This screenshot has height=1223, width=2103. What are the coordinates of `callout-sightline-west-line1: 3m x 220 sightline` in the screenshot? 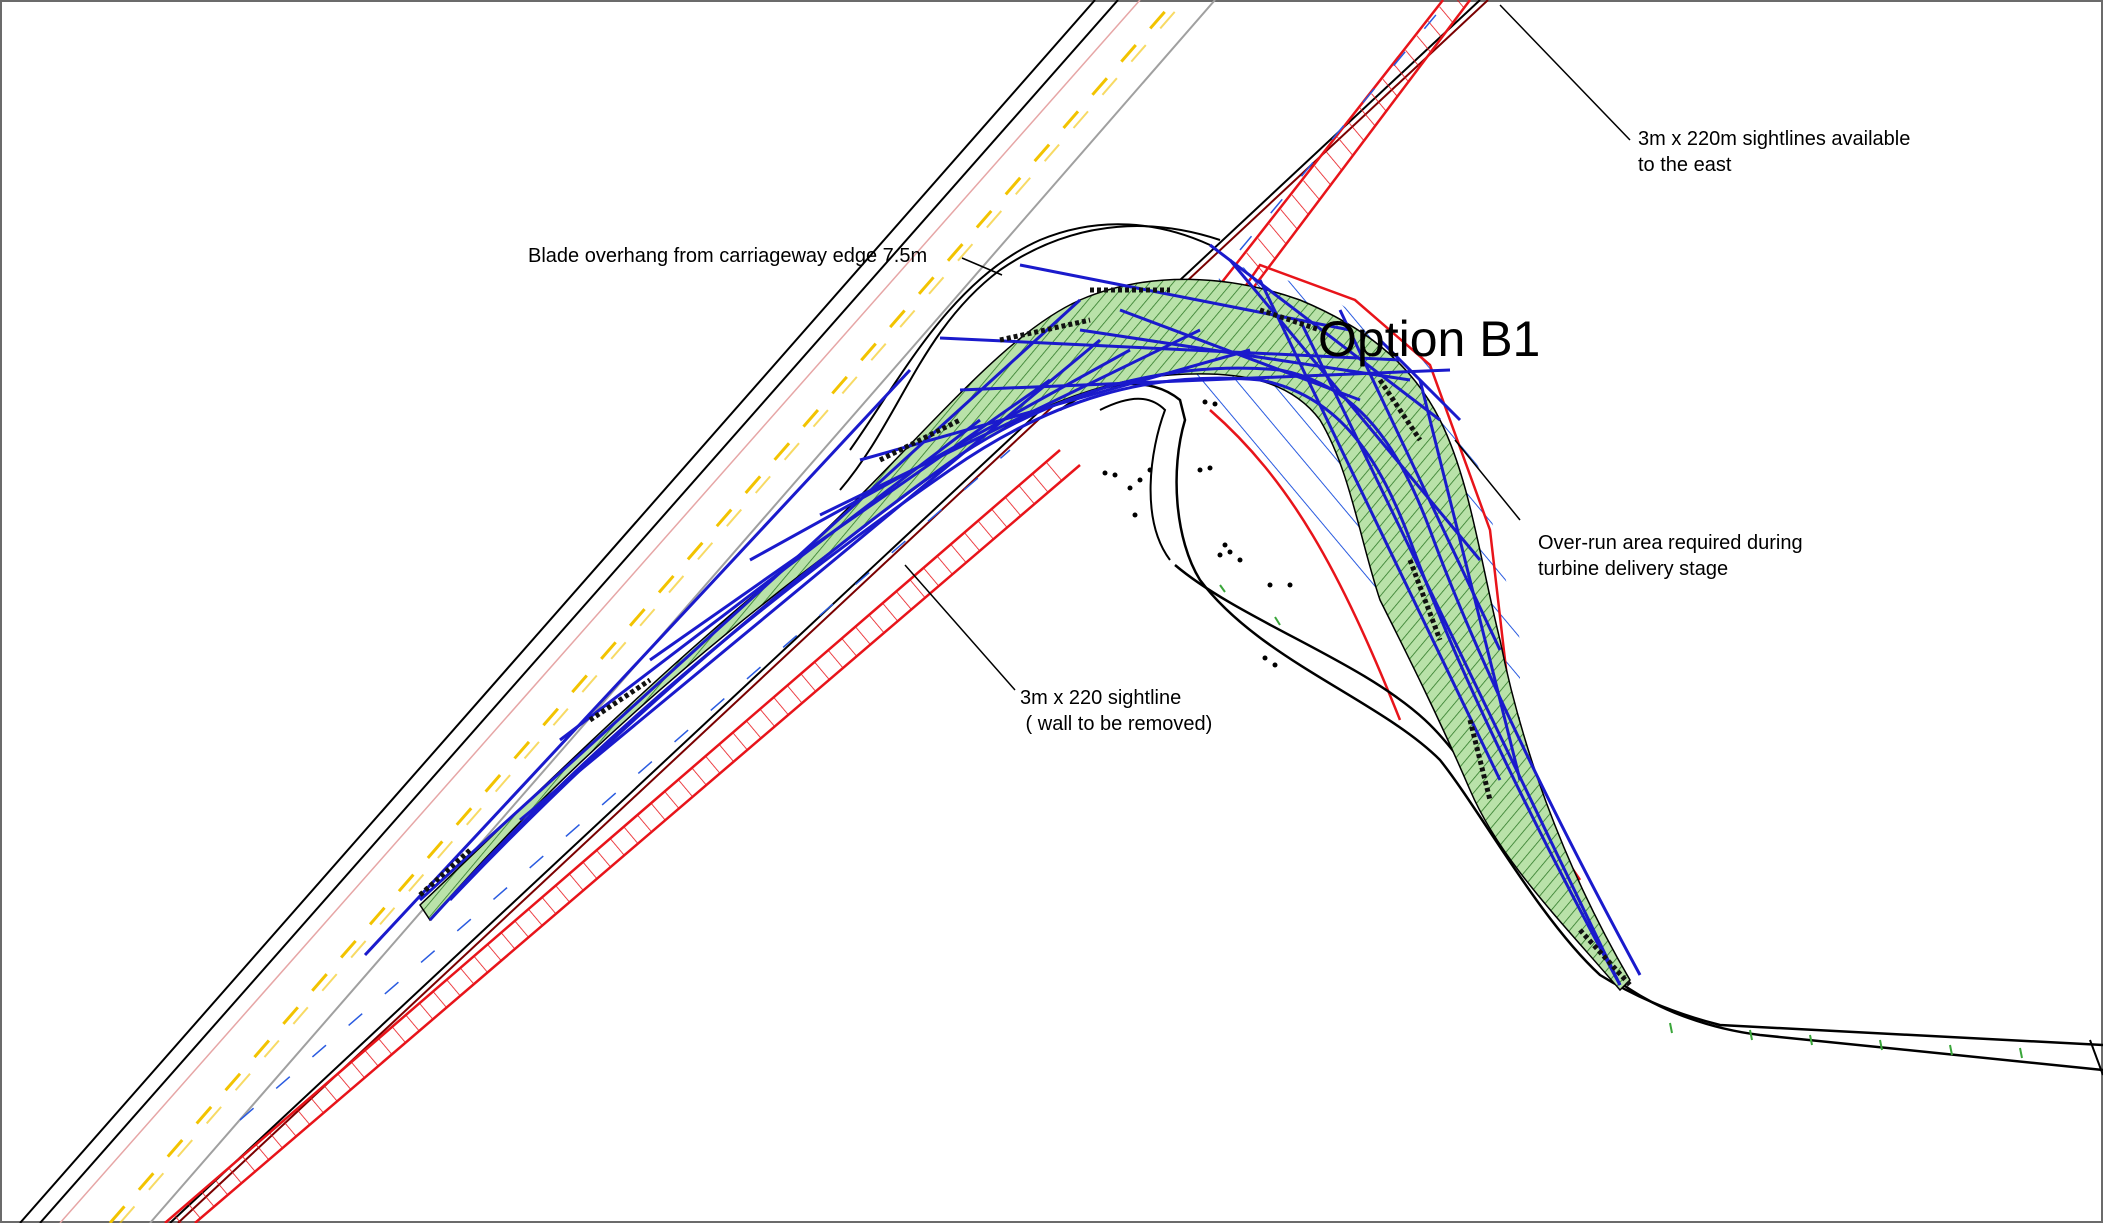 It's located at (1101, 698).